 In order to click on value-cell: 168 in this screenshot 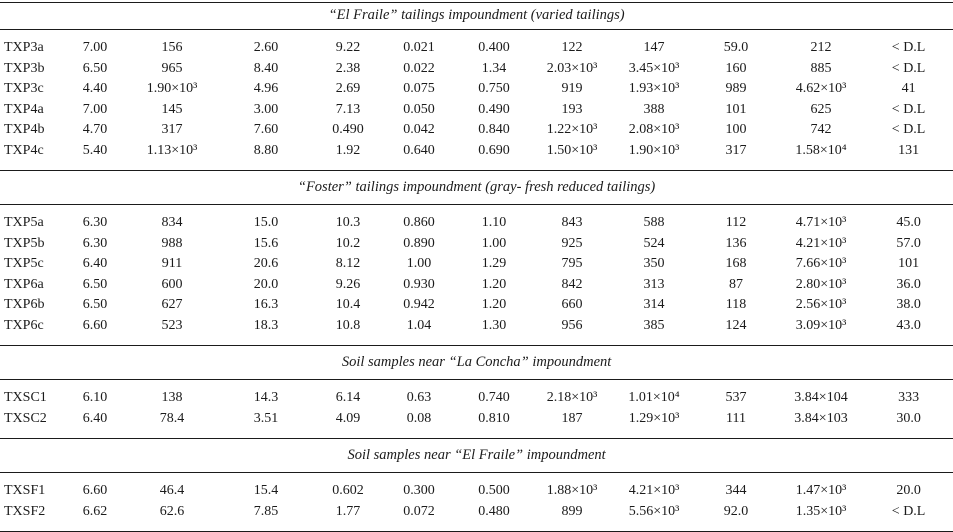, I will do `click(736, 263)`.